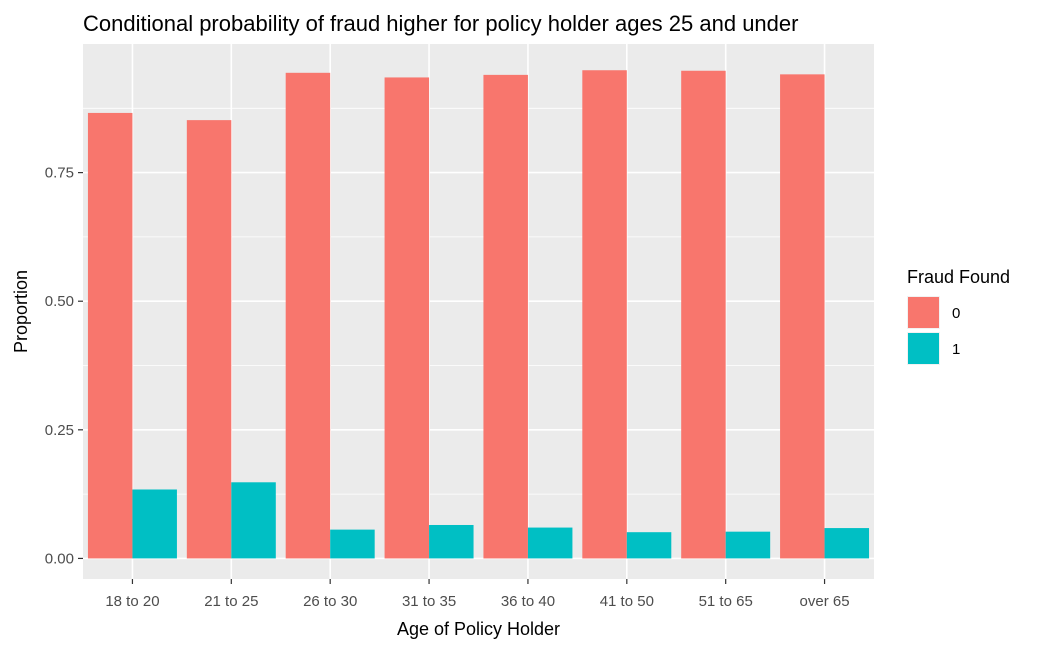  What do you see at coordinates (726, 601) in the screenshot?
I see `x-tick-label: 51 to 65` at bounding box center [726, 601].